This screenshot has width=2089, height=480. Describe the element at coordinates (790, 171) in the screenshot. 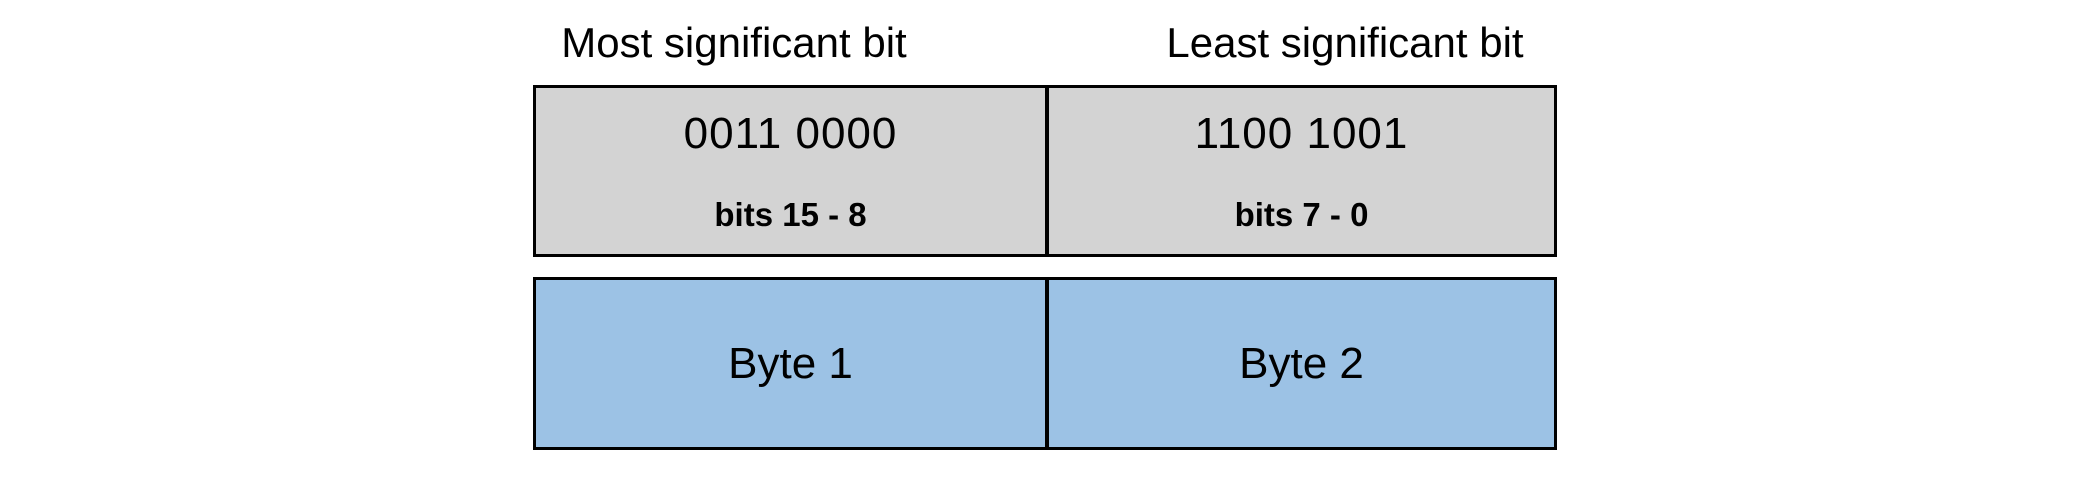

I see `word-cell-high-byte: 0011 0000 bits 15 - 8` at that location.